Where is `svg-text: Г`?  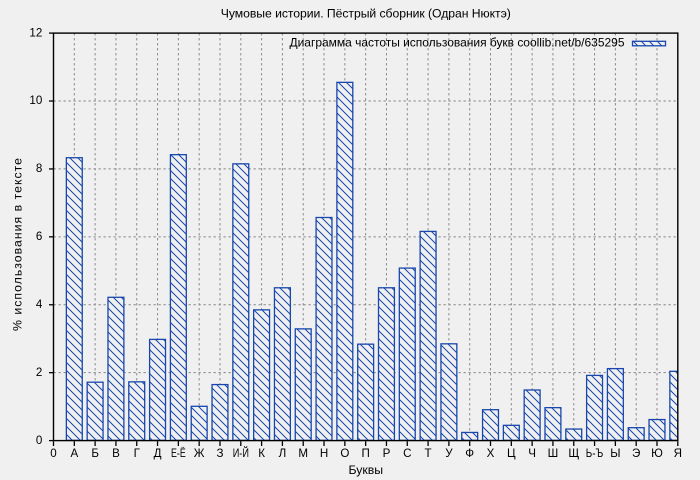
svg-text: Г is located at coordinates (137, 453).